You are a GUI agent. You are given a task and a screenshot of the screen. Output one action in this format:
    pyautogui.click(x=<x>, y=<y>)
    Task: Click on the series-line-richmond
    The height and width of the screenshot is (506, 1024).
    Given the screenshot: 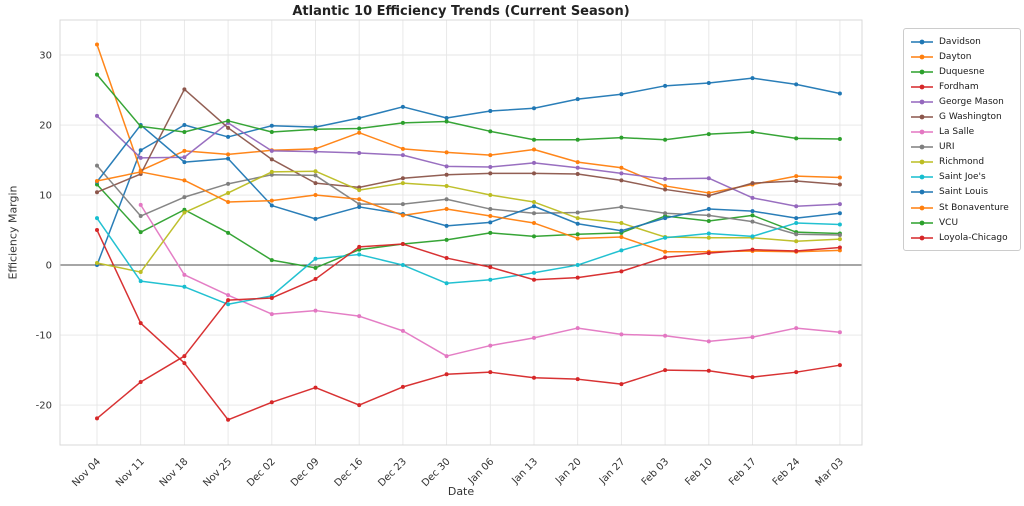 What is the action you would take?
    pyautogui.click(x=468, y=221)
    